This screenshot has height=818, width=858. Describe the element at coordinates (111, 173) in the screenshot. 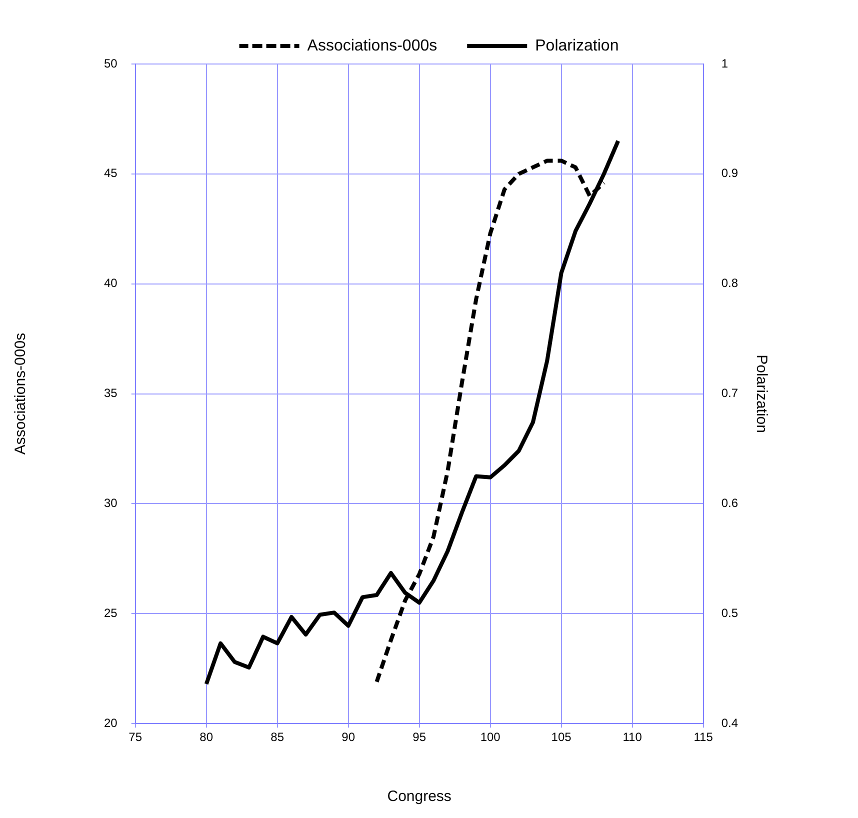

I see `y-tick-label: 45` at that location.